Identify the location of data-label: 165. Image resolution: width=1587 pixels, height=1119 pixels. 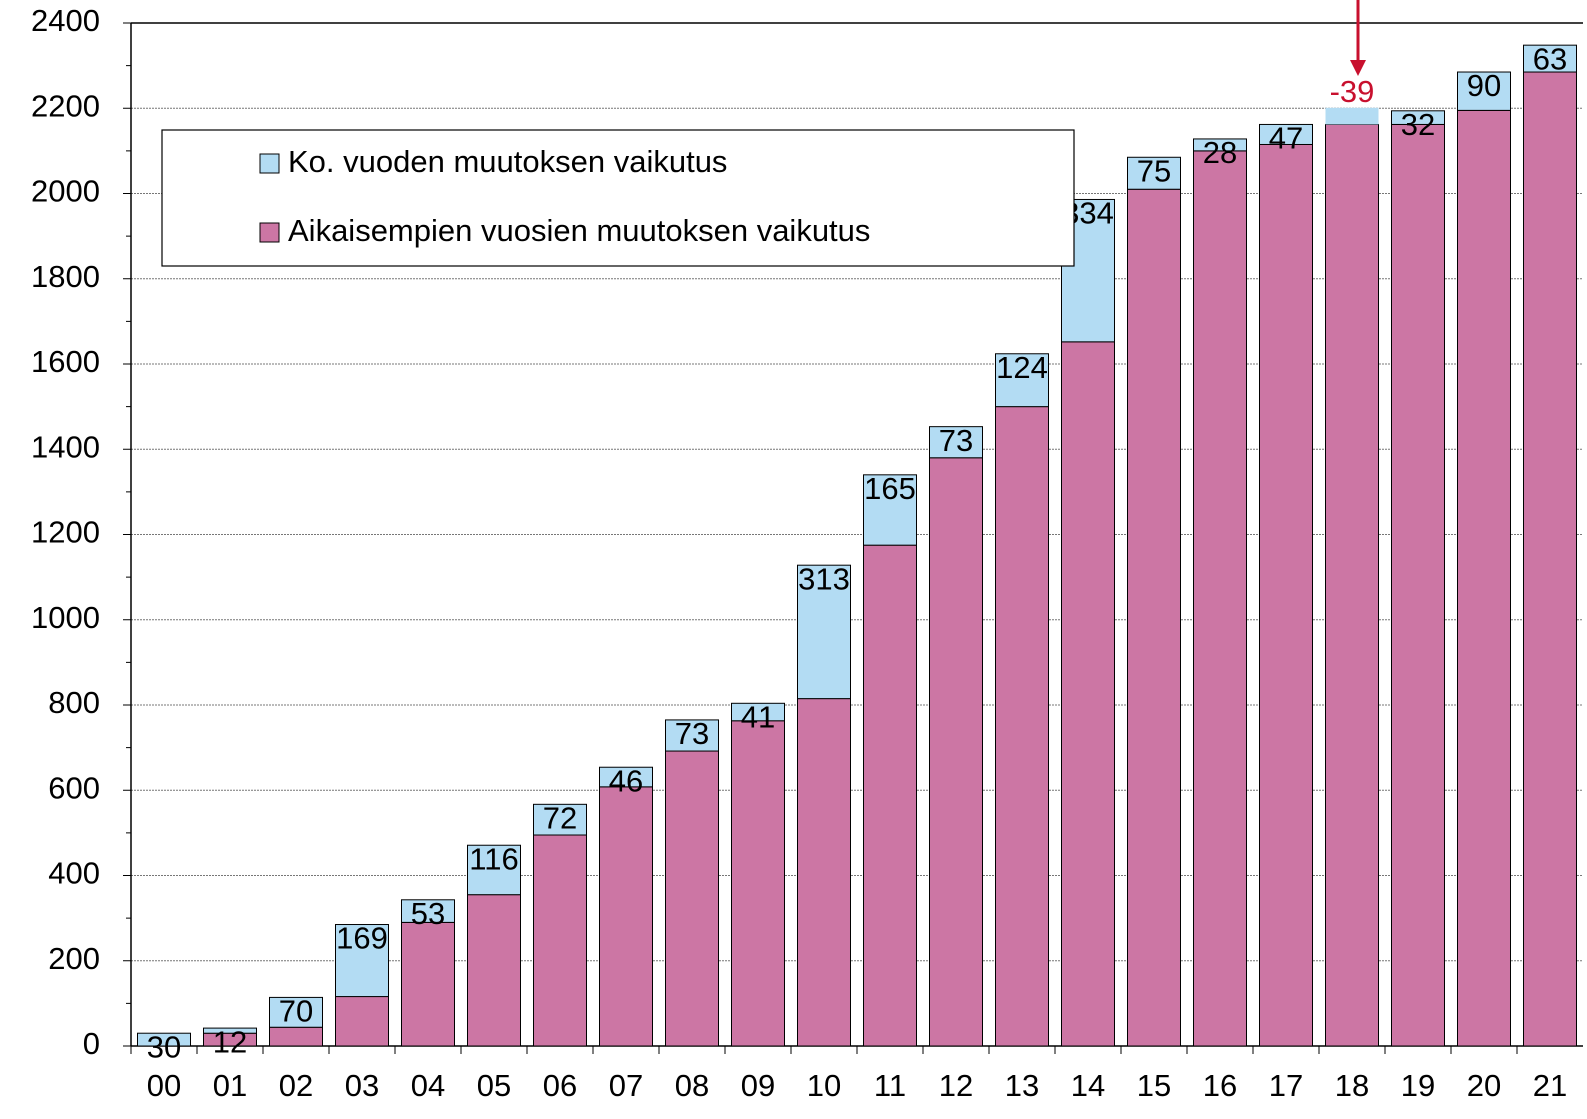
(890, 488).